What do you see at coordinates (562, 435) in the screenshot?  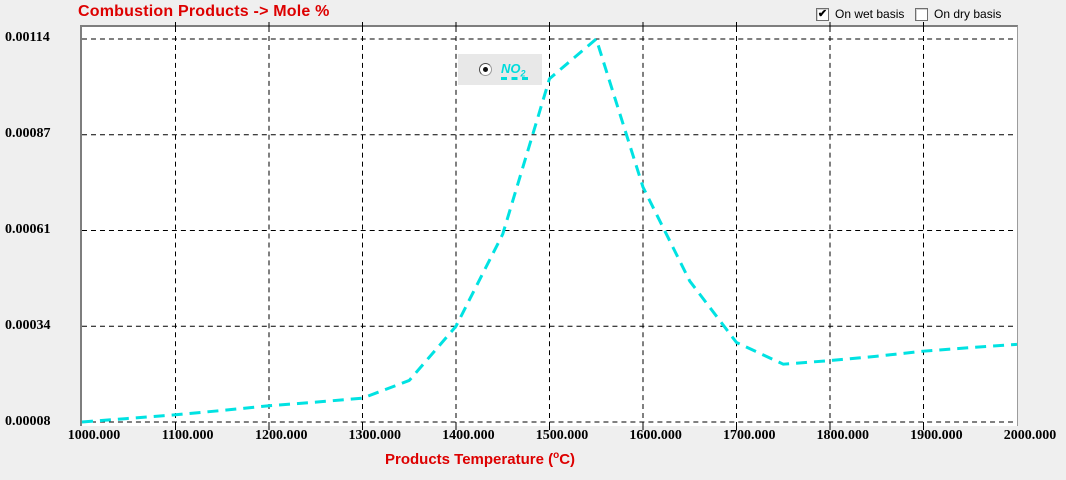 I see `x-tick-label: 1500.000` at bounding box center [562, 435].